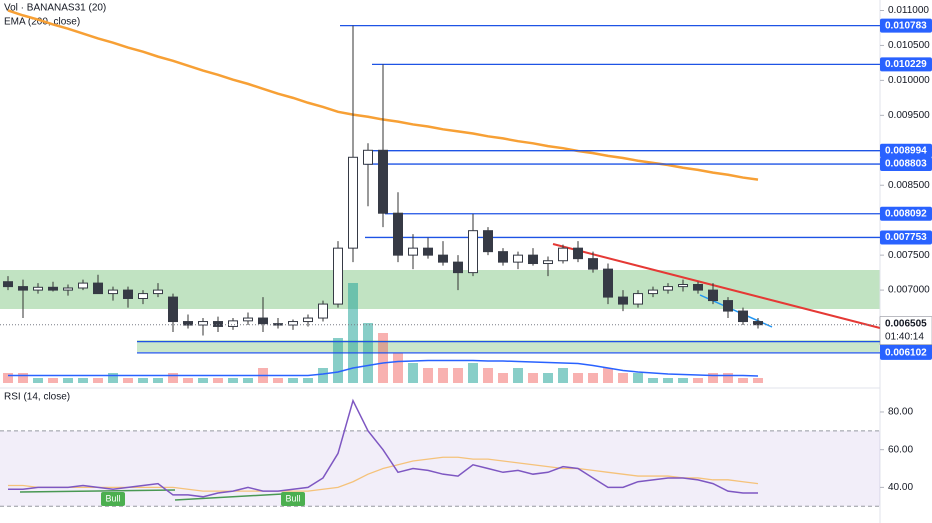  What do you see at coordinates (909, 45) in the screenshot?
I see `y-tick-label: 0.010500` at bounding box center [909, 45].